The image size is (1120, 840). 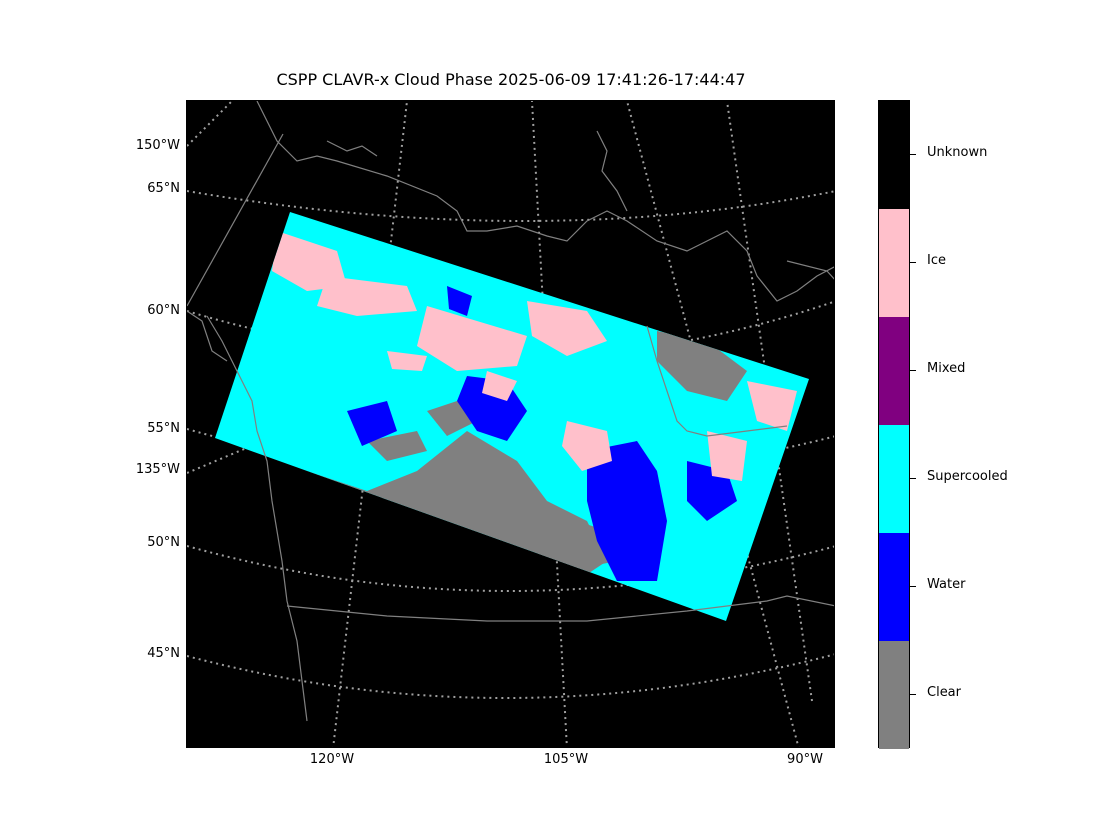 I want to click on lon-label-90w: 90°W, so click(x=805, y=759).